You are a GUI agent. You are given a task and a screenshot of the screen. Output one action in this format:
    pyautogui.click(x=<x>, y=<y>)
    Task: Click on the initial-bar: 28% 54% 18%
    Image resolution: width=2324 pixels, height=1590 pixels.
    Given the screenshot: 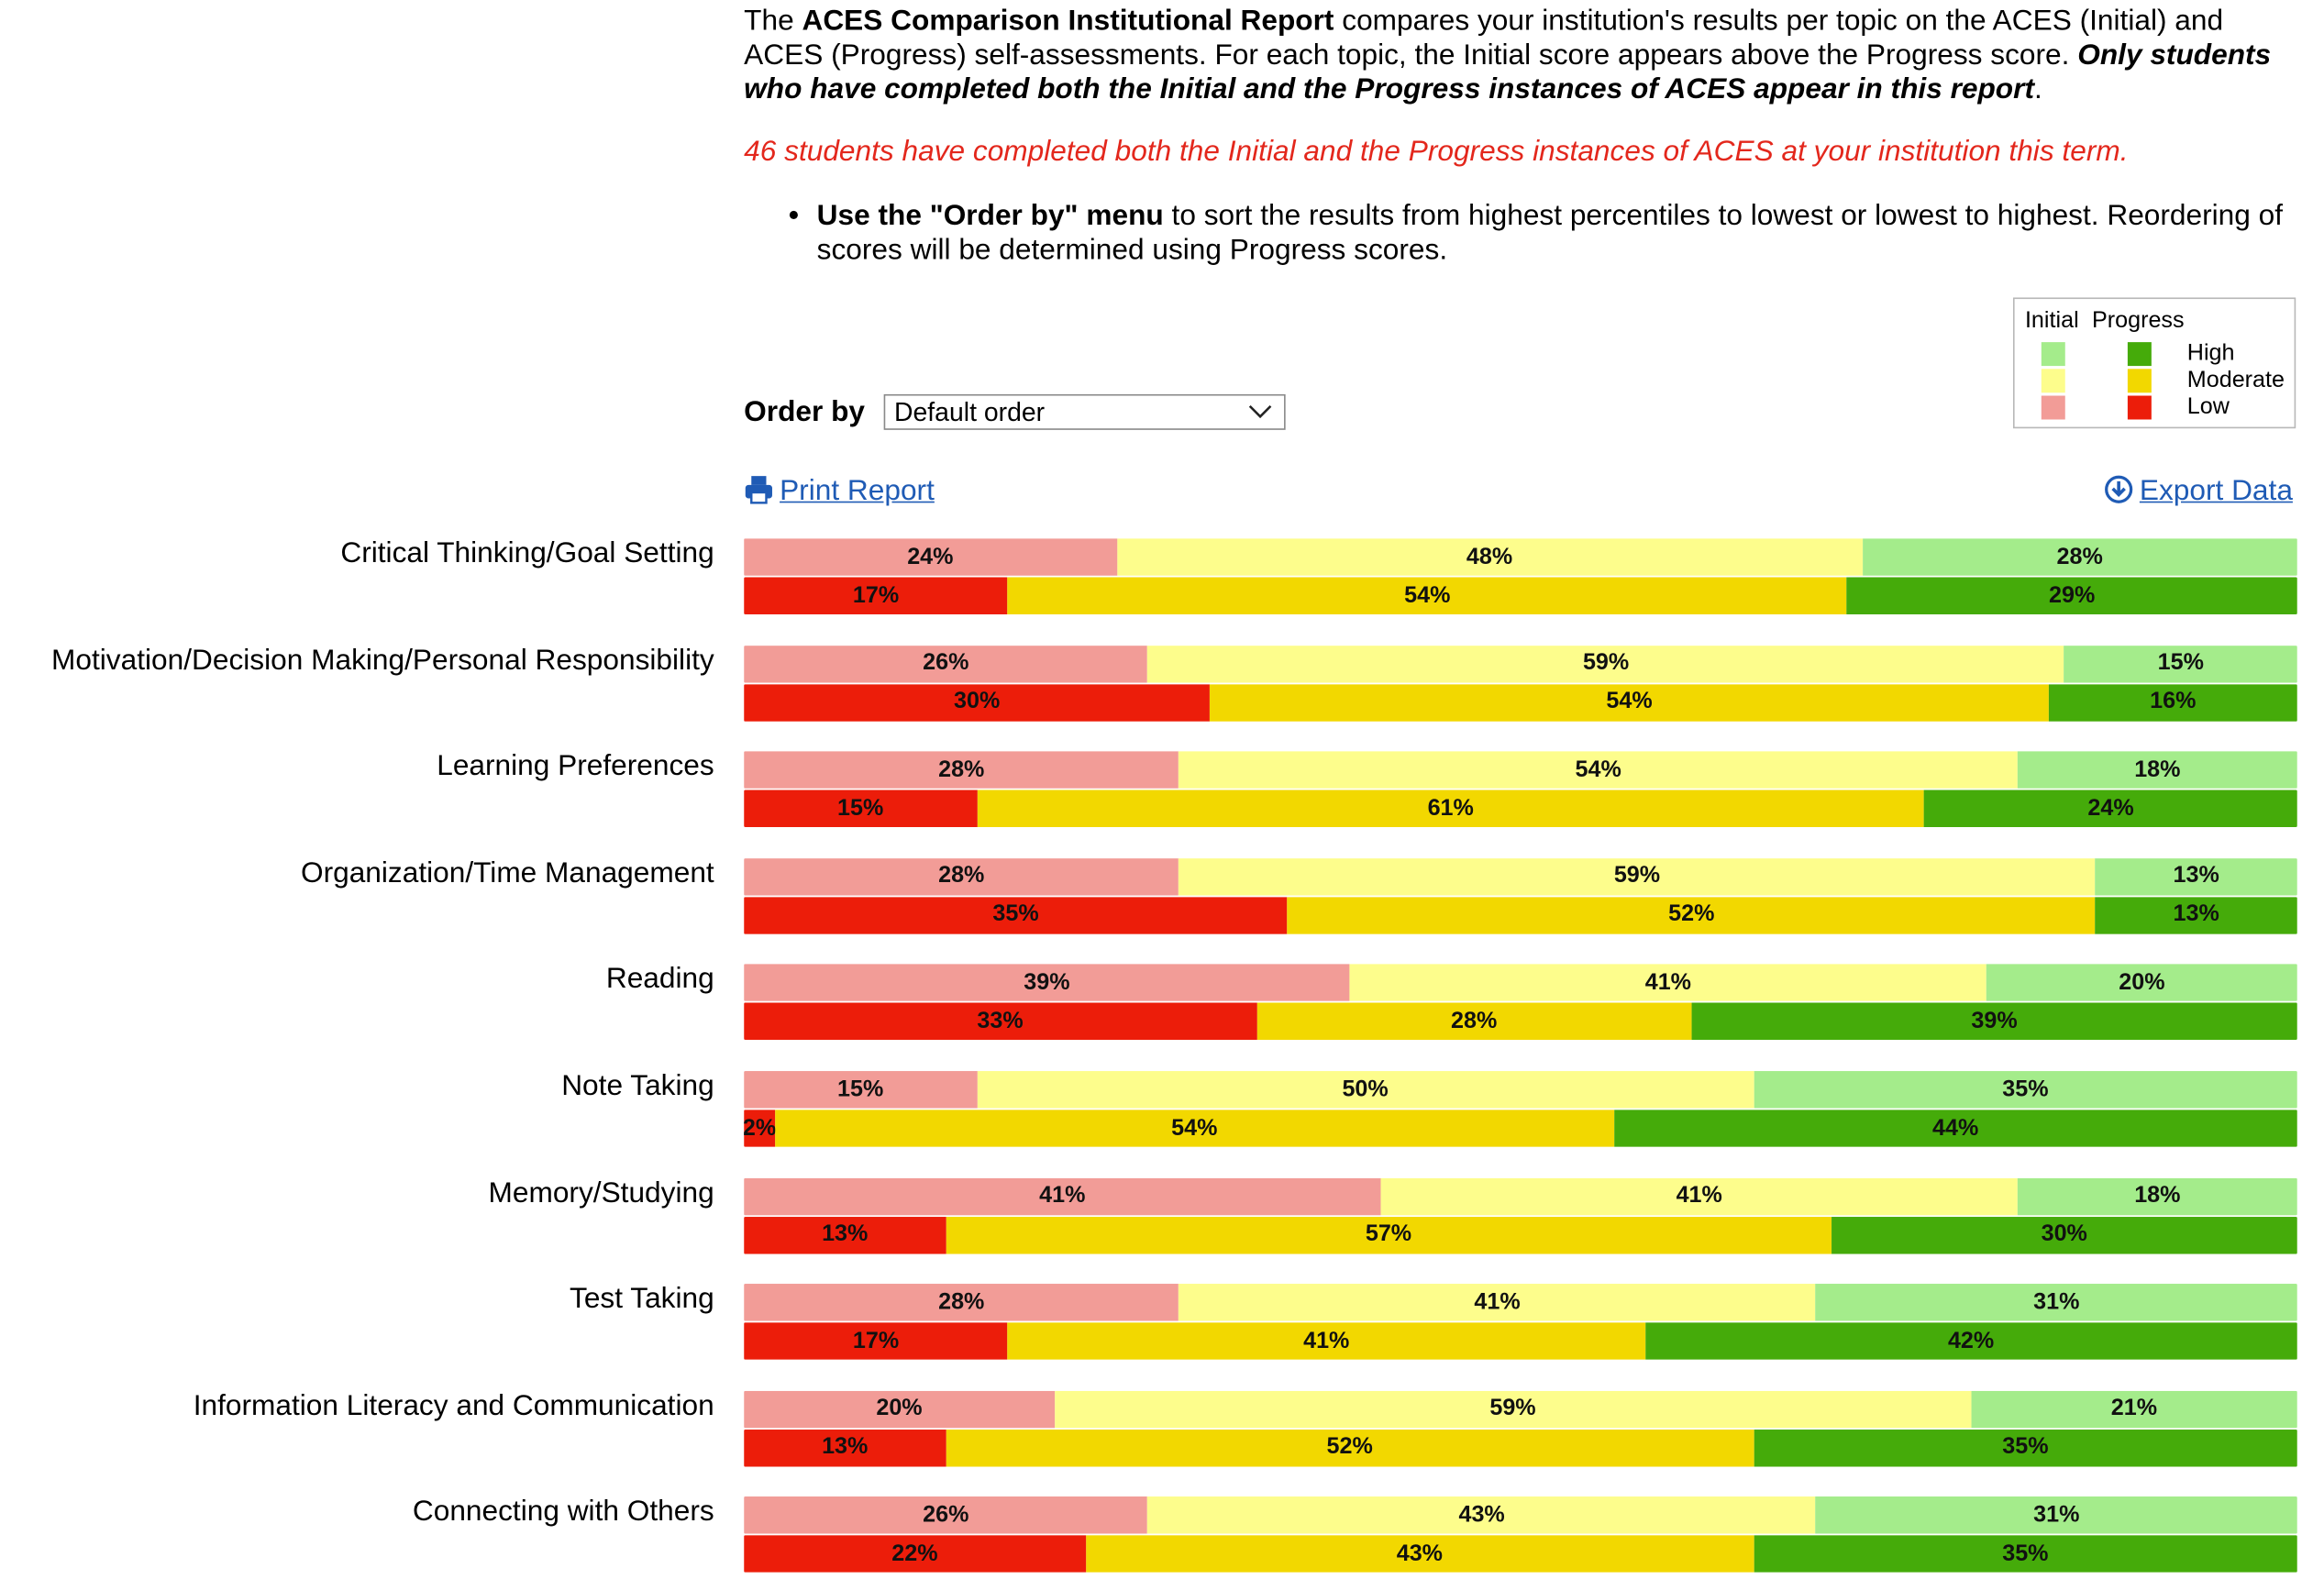 What is the action you would take?
    pyautogui.click(x=1520, y=770)
    